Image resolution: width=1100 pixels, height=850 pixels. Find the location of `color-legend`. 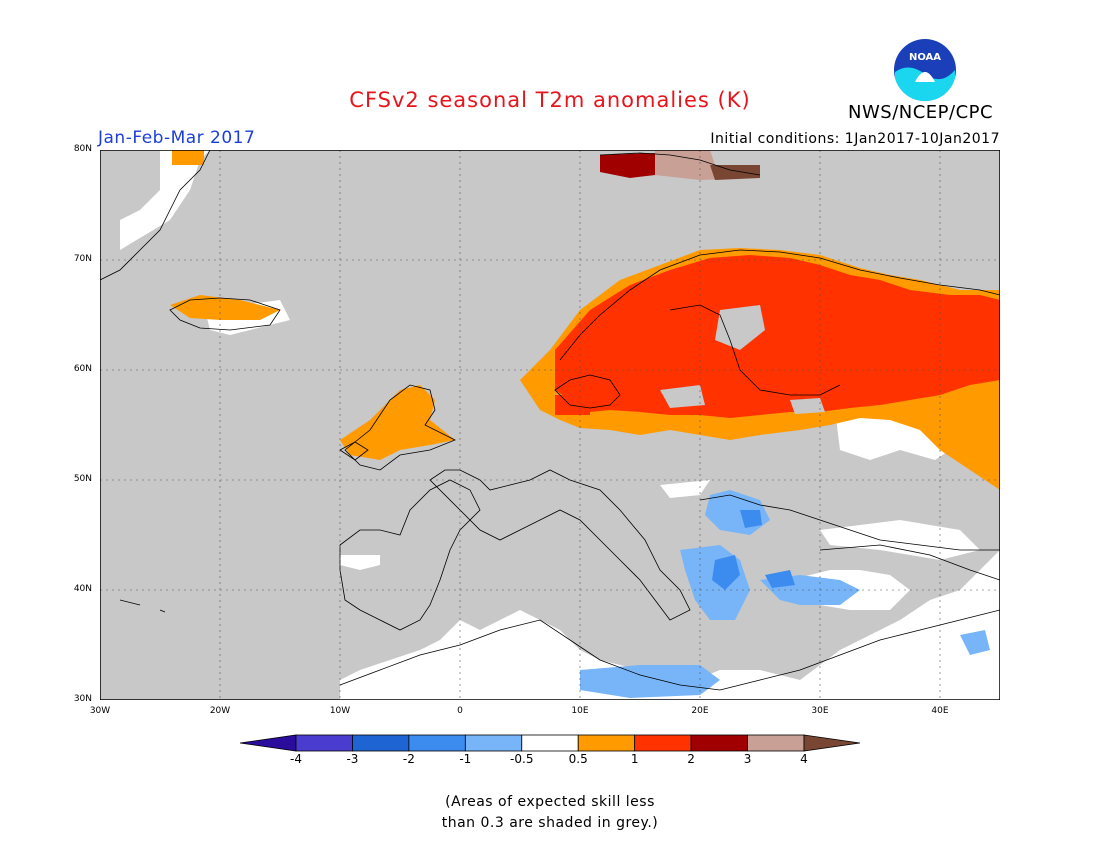

color-legend is located at coordinates (550, 743).